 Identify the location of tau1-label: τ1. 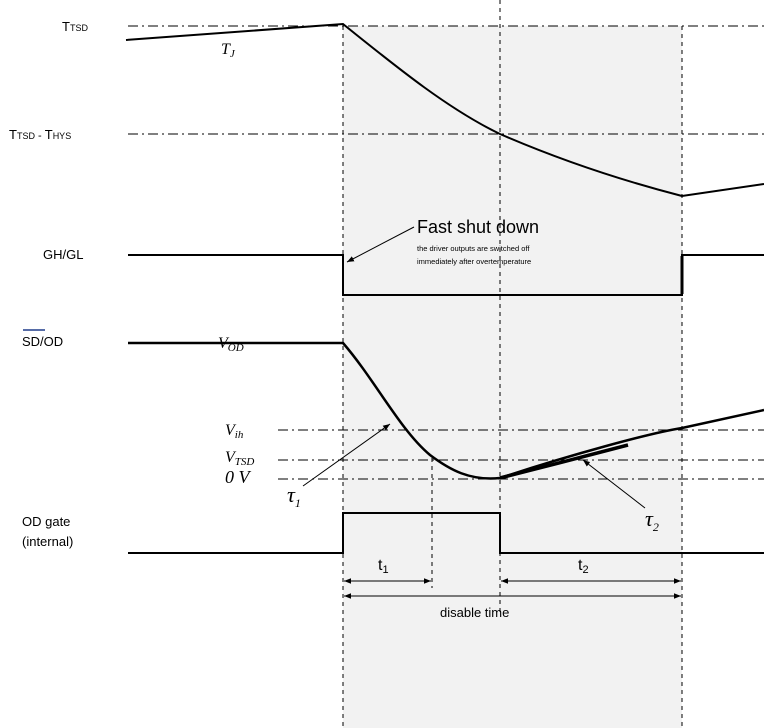
(294, 496).